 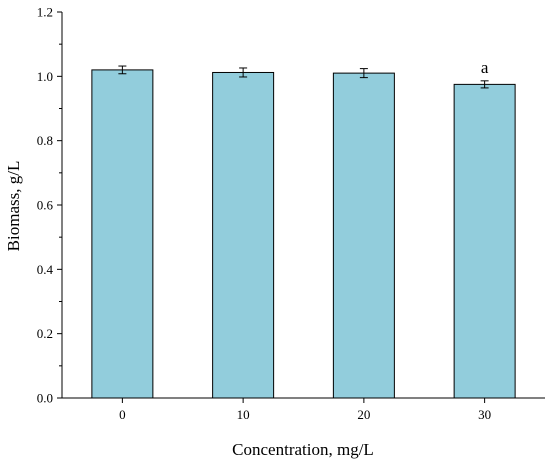 I want to click on error-bars-layer, so click(x=303, y=77).